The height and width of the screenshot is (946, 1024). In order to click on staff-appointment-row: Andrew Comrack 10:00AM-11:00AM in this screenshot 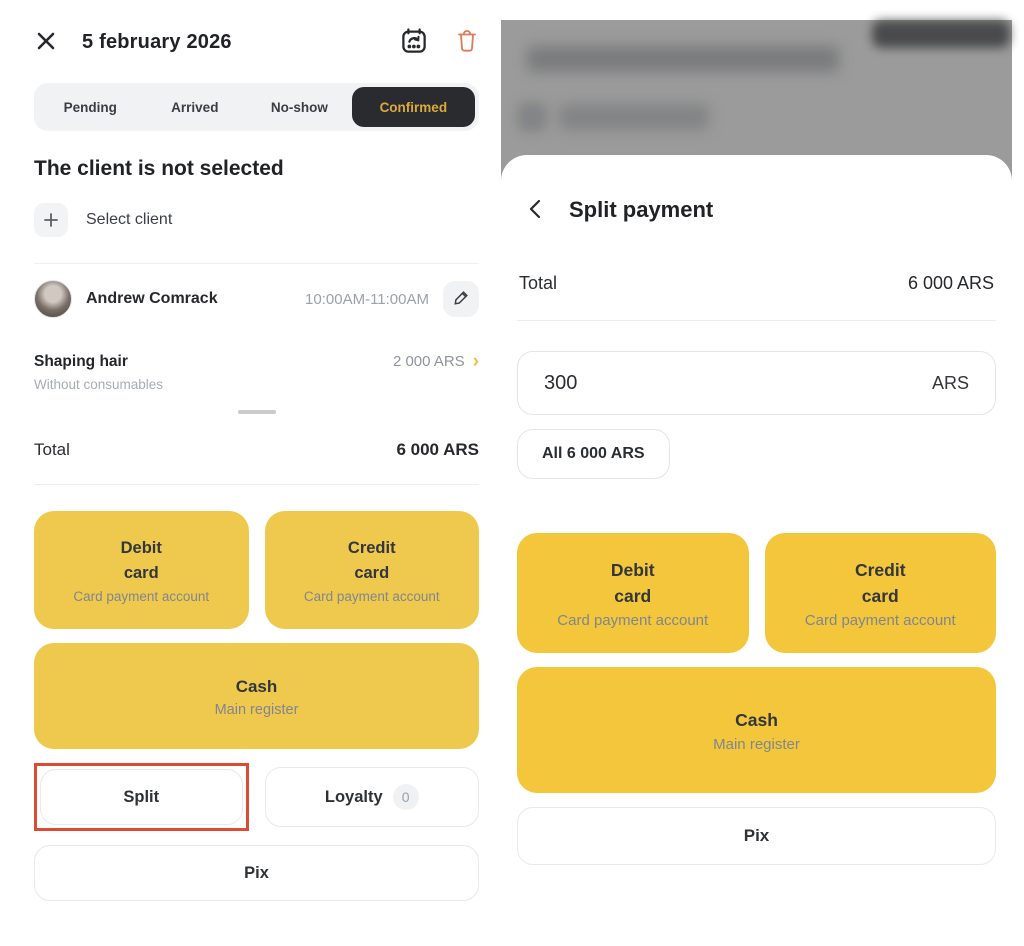, I will do `click(256, 299)`.